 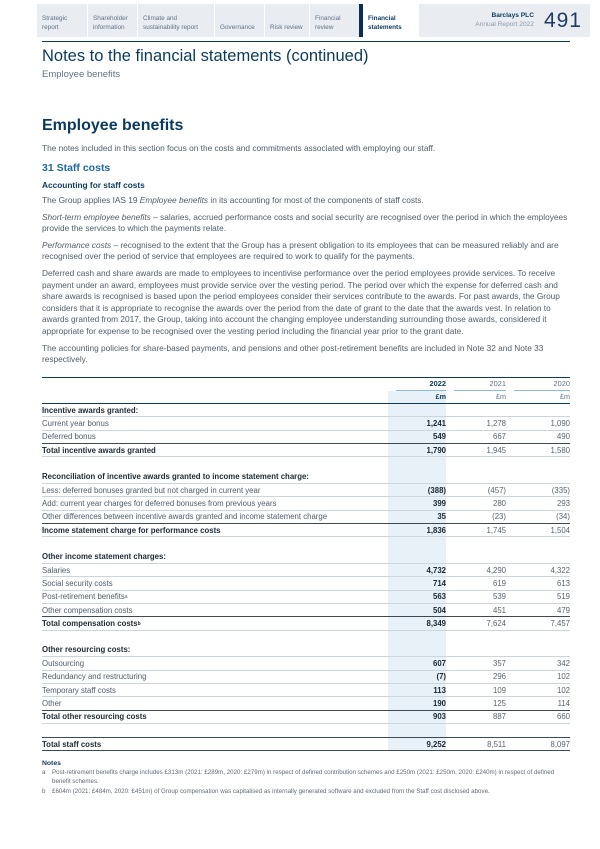 What do you see at coordinates (417, 610) in the screenshot?
I see `value-2022: 504` at bounding box center [417, 610].